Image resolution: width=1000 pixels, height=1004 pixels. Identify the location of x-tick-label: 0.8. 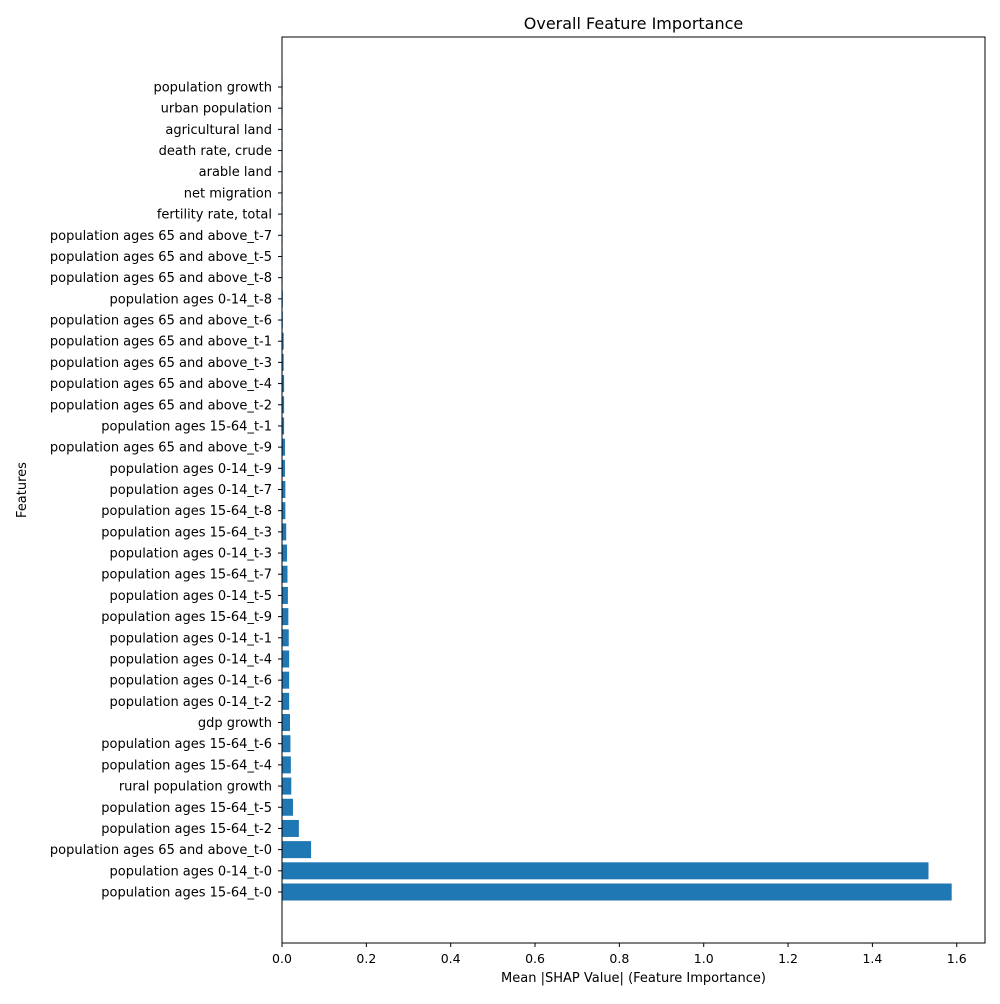
(619, 958).